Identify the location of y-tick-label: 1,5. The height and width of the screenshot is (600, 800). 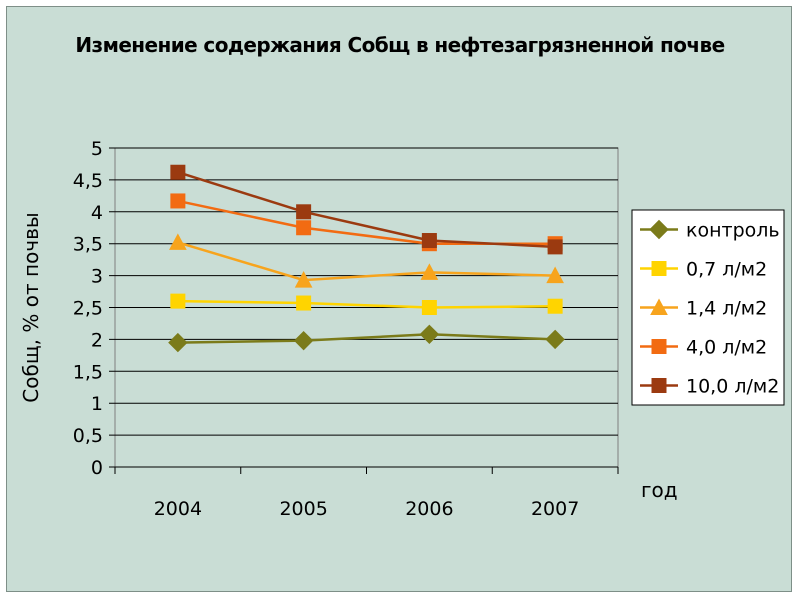
(88, 372).